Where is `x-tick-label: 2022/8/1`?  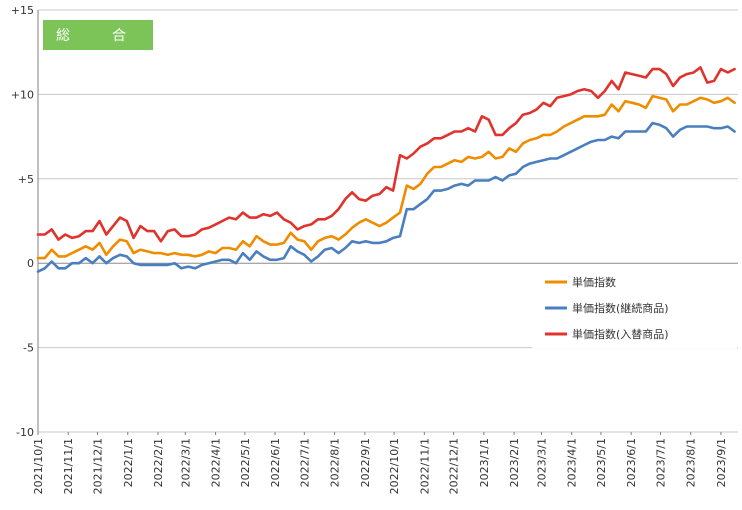
x-tick-label: 2022/8/1 is located at coordinates (335, 462).